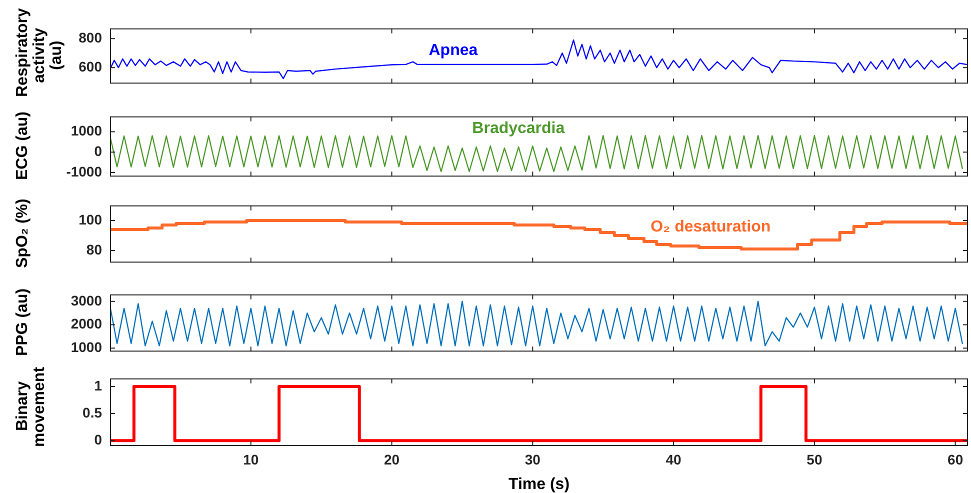  Describe the element at coordinates (453, 50) in the screenshot. I see `annotation: Apnea` at that location.